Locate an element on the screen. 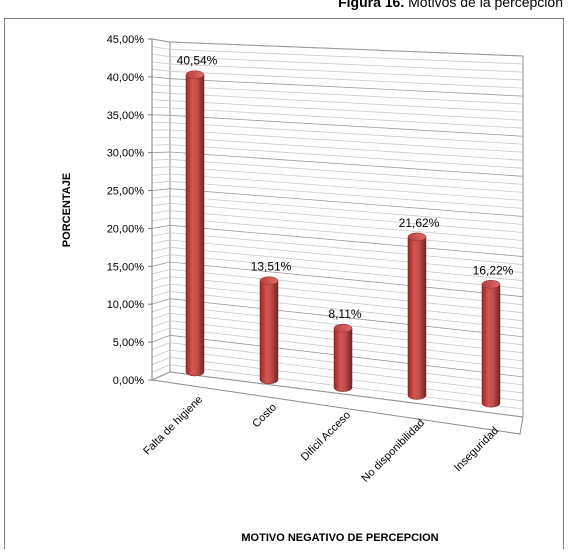 This screenshot has width=571, height=552. y-tick-label: 20,00% is located at coordinates (126, 229).